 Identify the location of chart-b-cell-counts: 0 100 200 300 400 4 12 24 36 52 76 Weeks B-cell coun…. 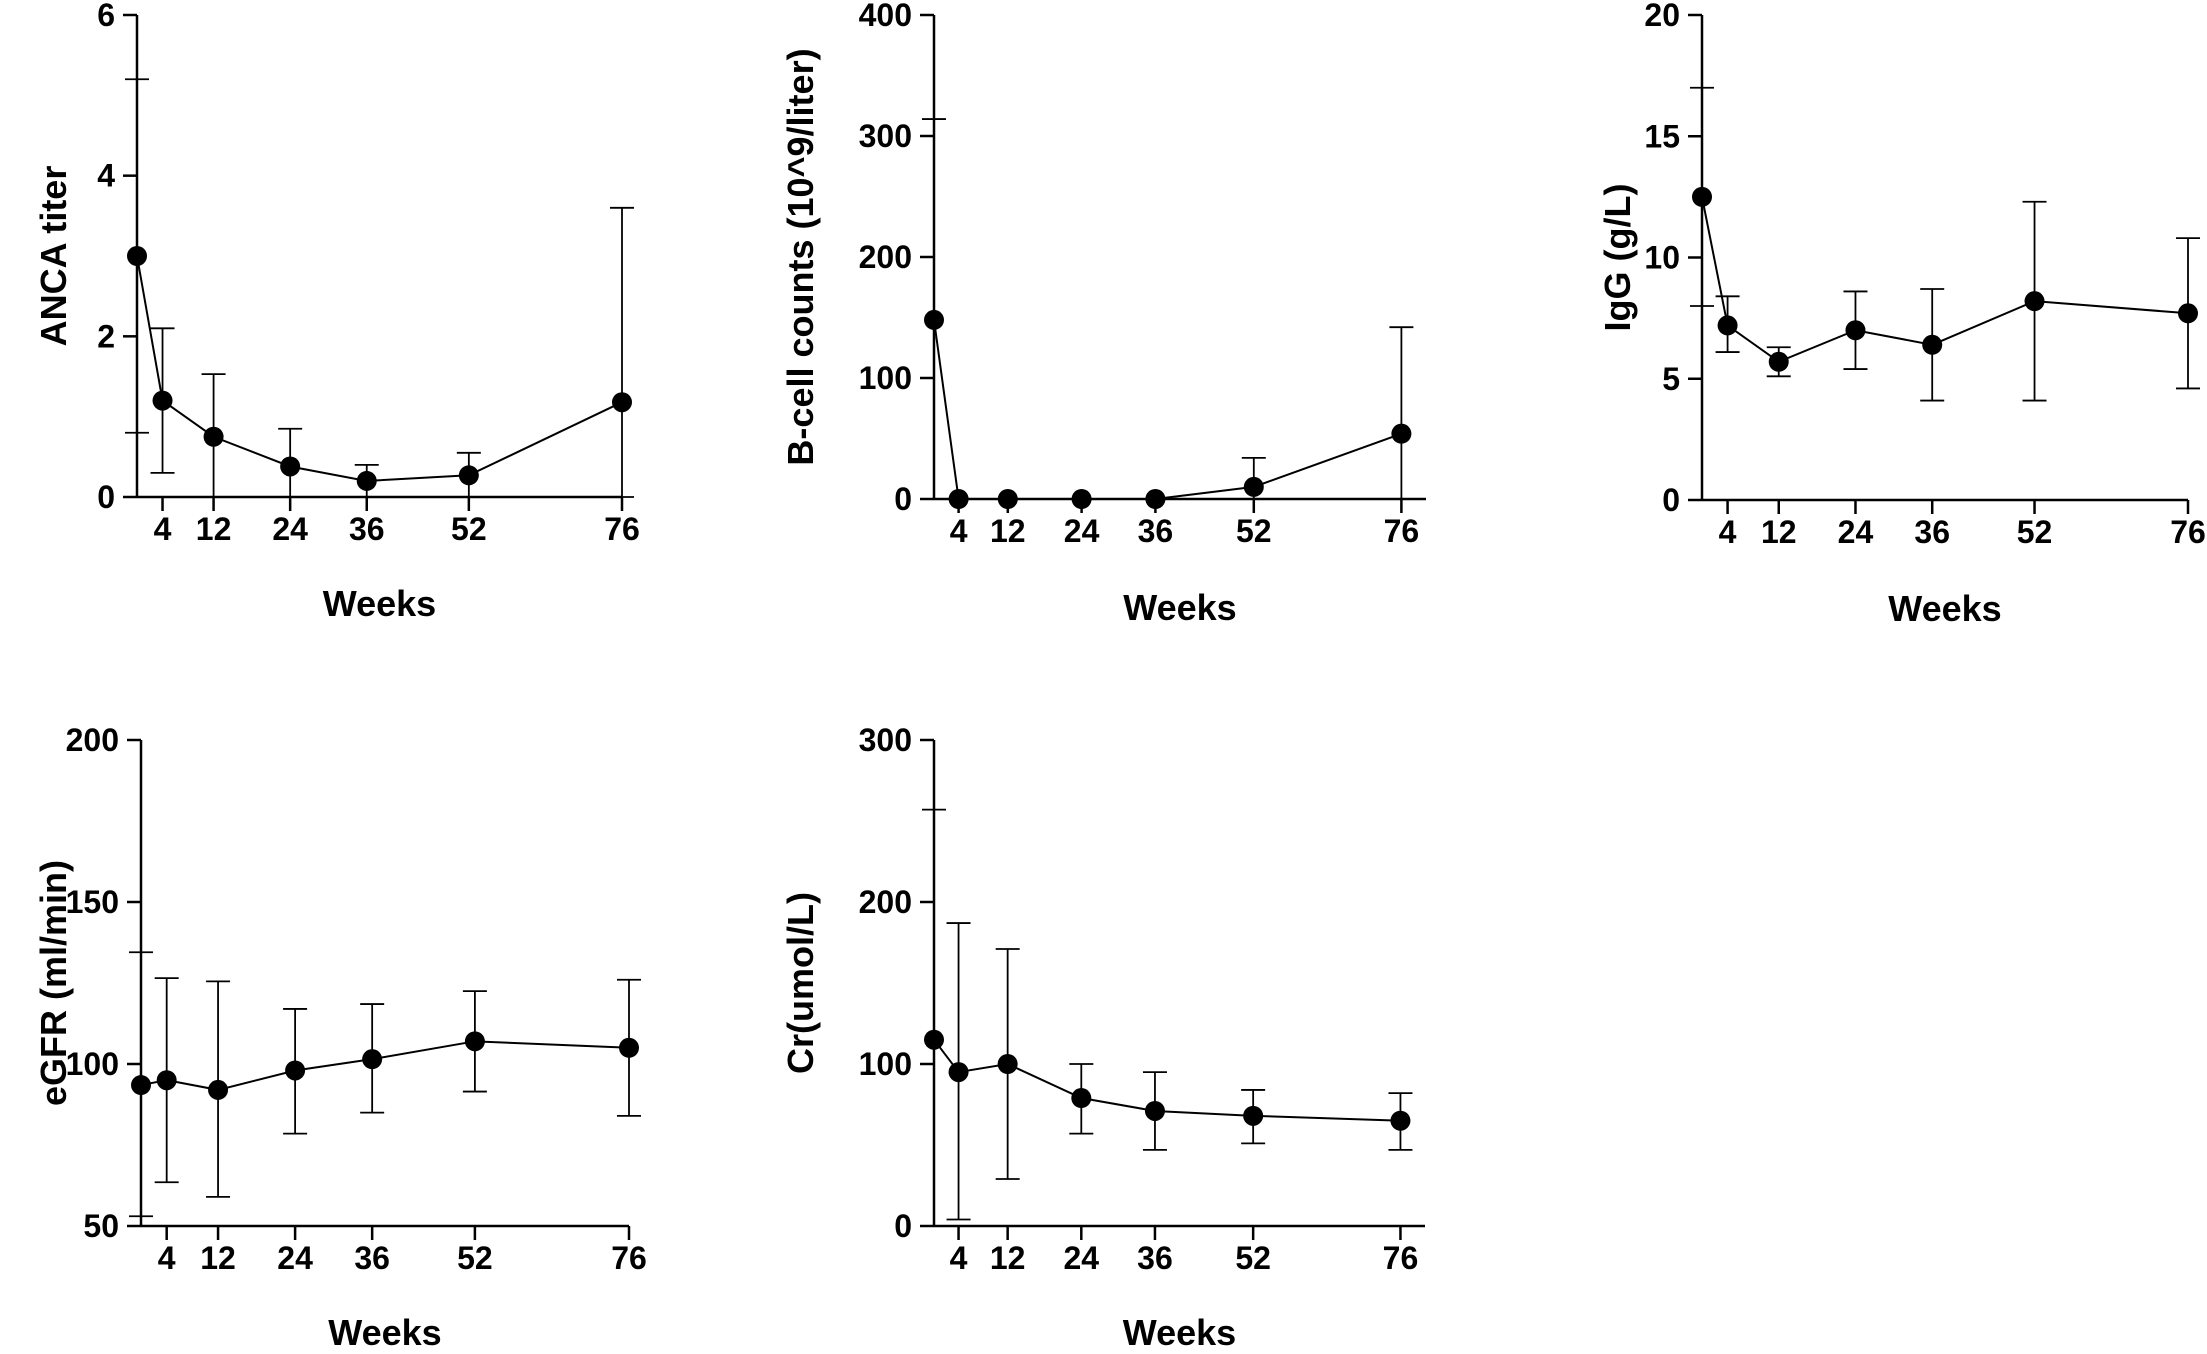
(1103, 314).